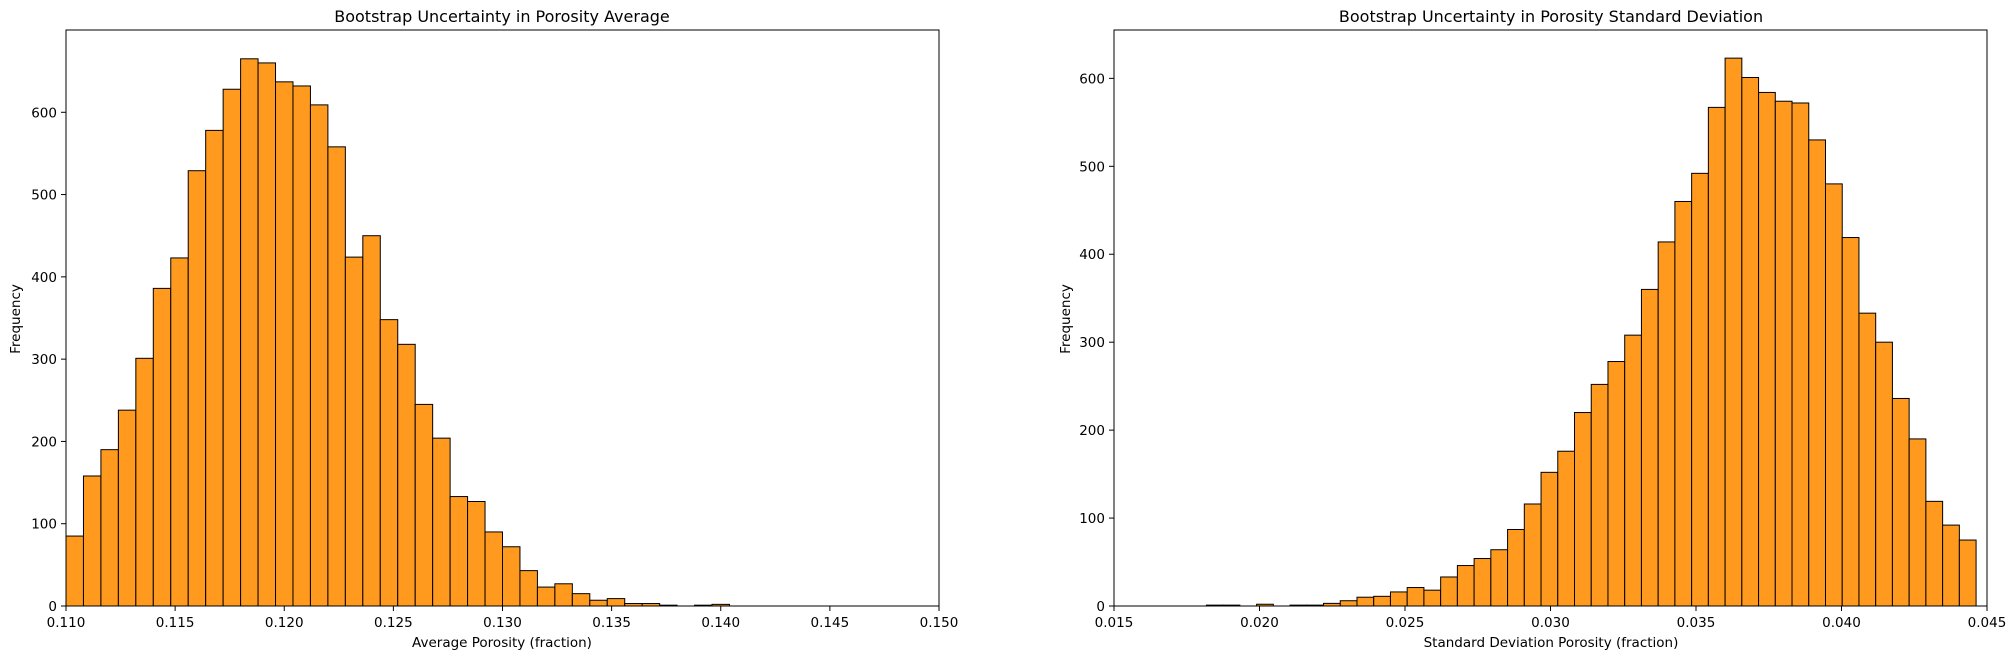 This screenshot has height=659, width=2015. What do you see at coordinates (1696, 623) in the screenshot?
I see `x-tick-label: 0.035` at bounding box center [1696, 623].